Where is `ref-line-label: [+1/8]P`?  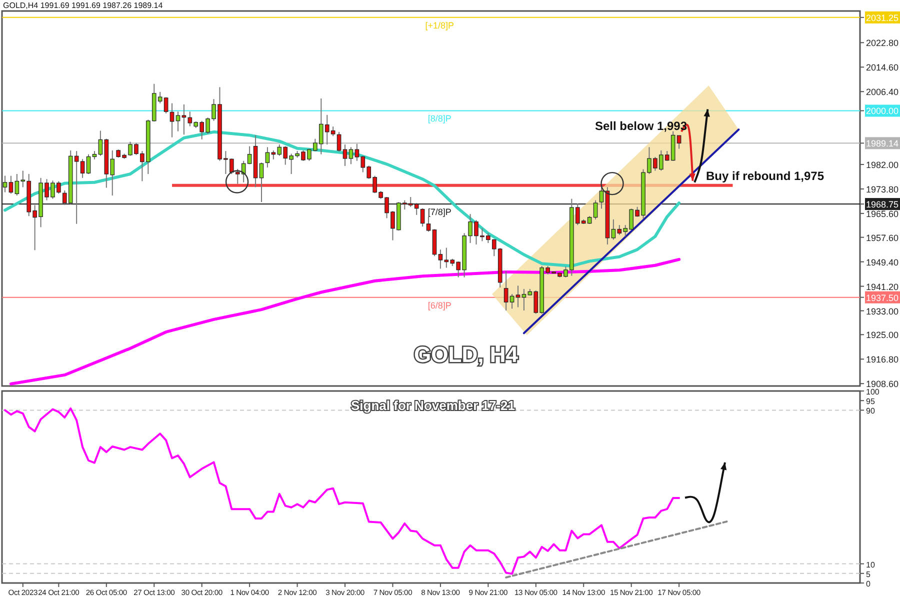 ref-line-label: [+1/8]P is located at coordinates (439, 25).